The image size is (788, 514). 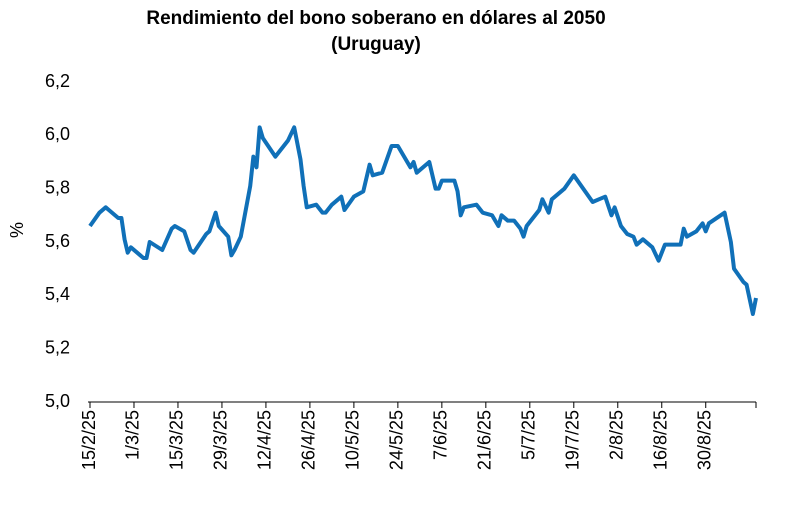 What do you see at coordinates (353, 440) in the screenshot?
I see `x-tick-label: 10/5/25` at bounding box center [353, 440].